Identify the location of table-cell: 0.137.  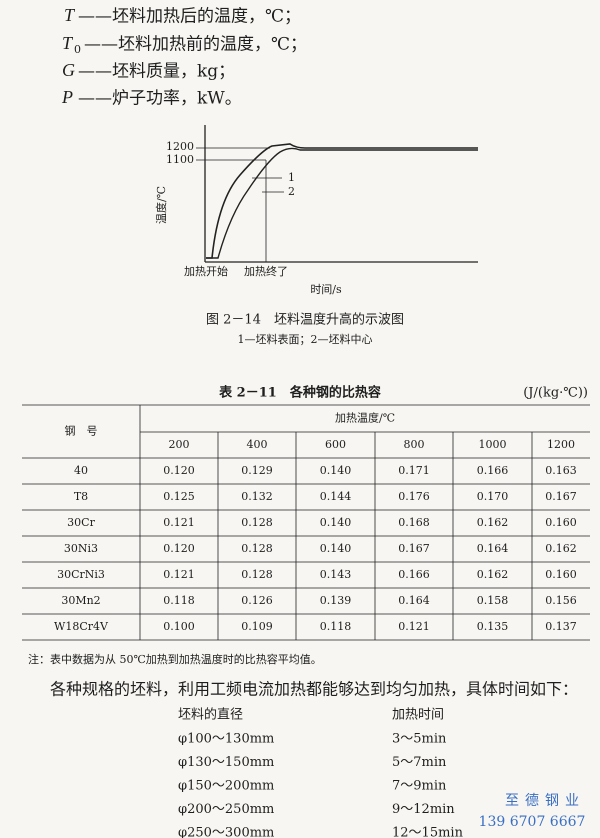
(561, 626).